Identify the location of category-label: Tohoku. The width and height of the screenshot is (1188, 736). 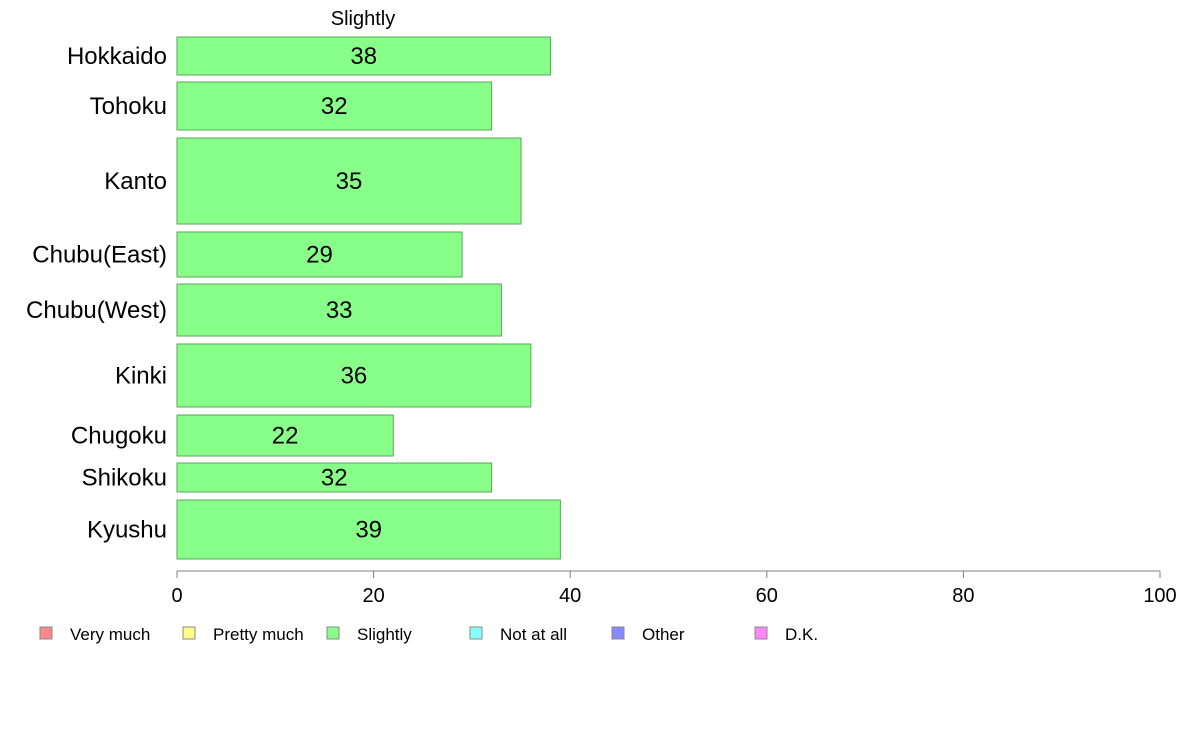
(128, 106).